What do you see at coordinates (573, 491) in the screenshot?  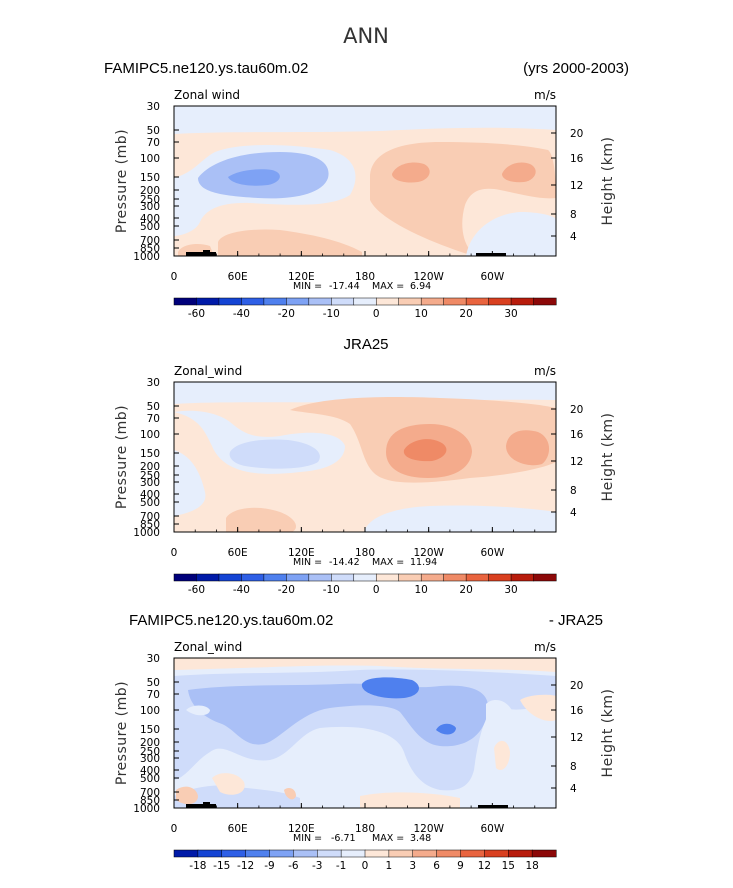 I see `panel-2-htick-label: 8` at bounding box center [573, 491].